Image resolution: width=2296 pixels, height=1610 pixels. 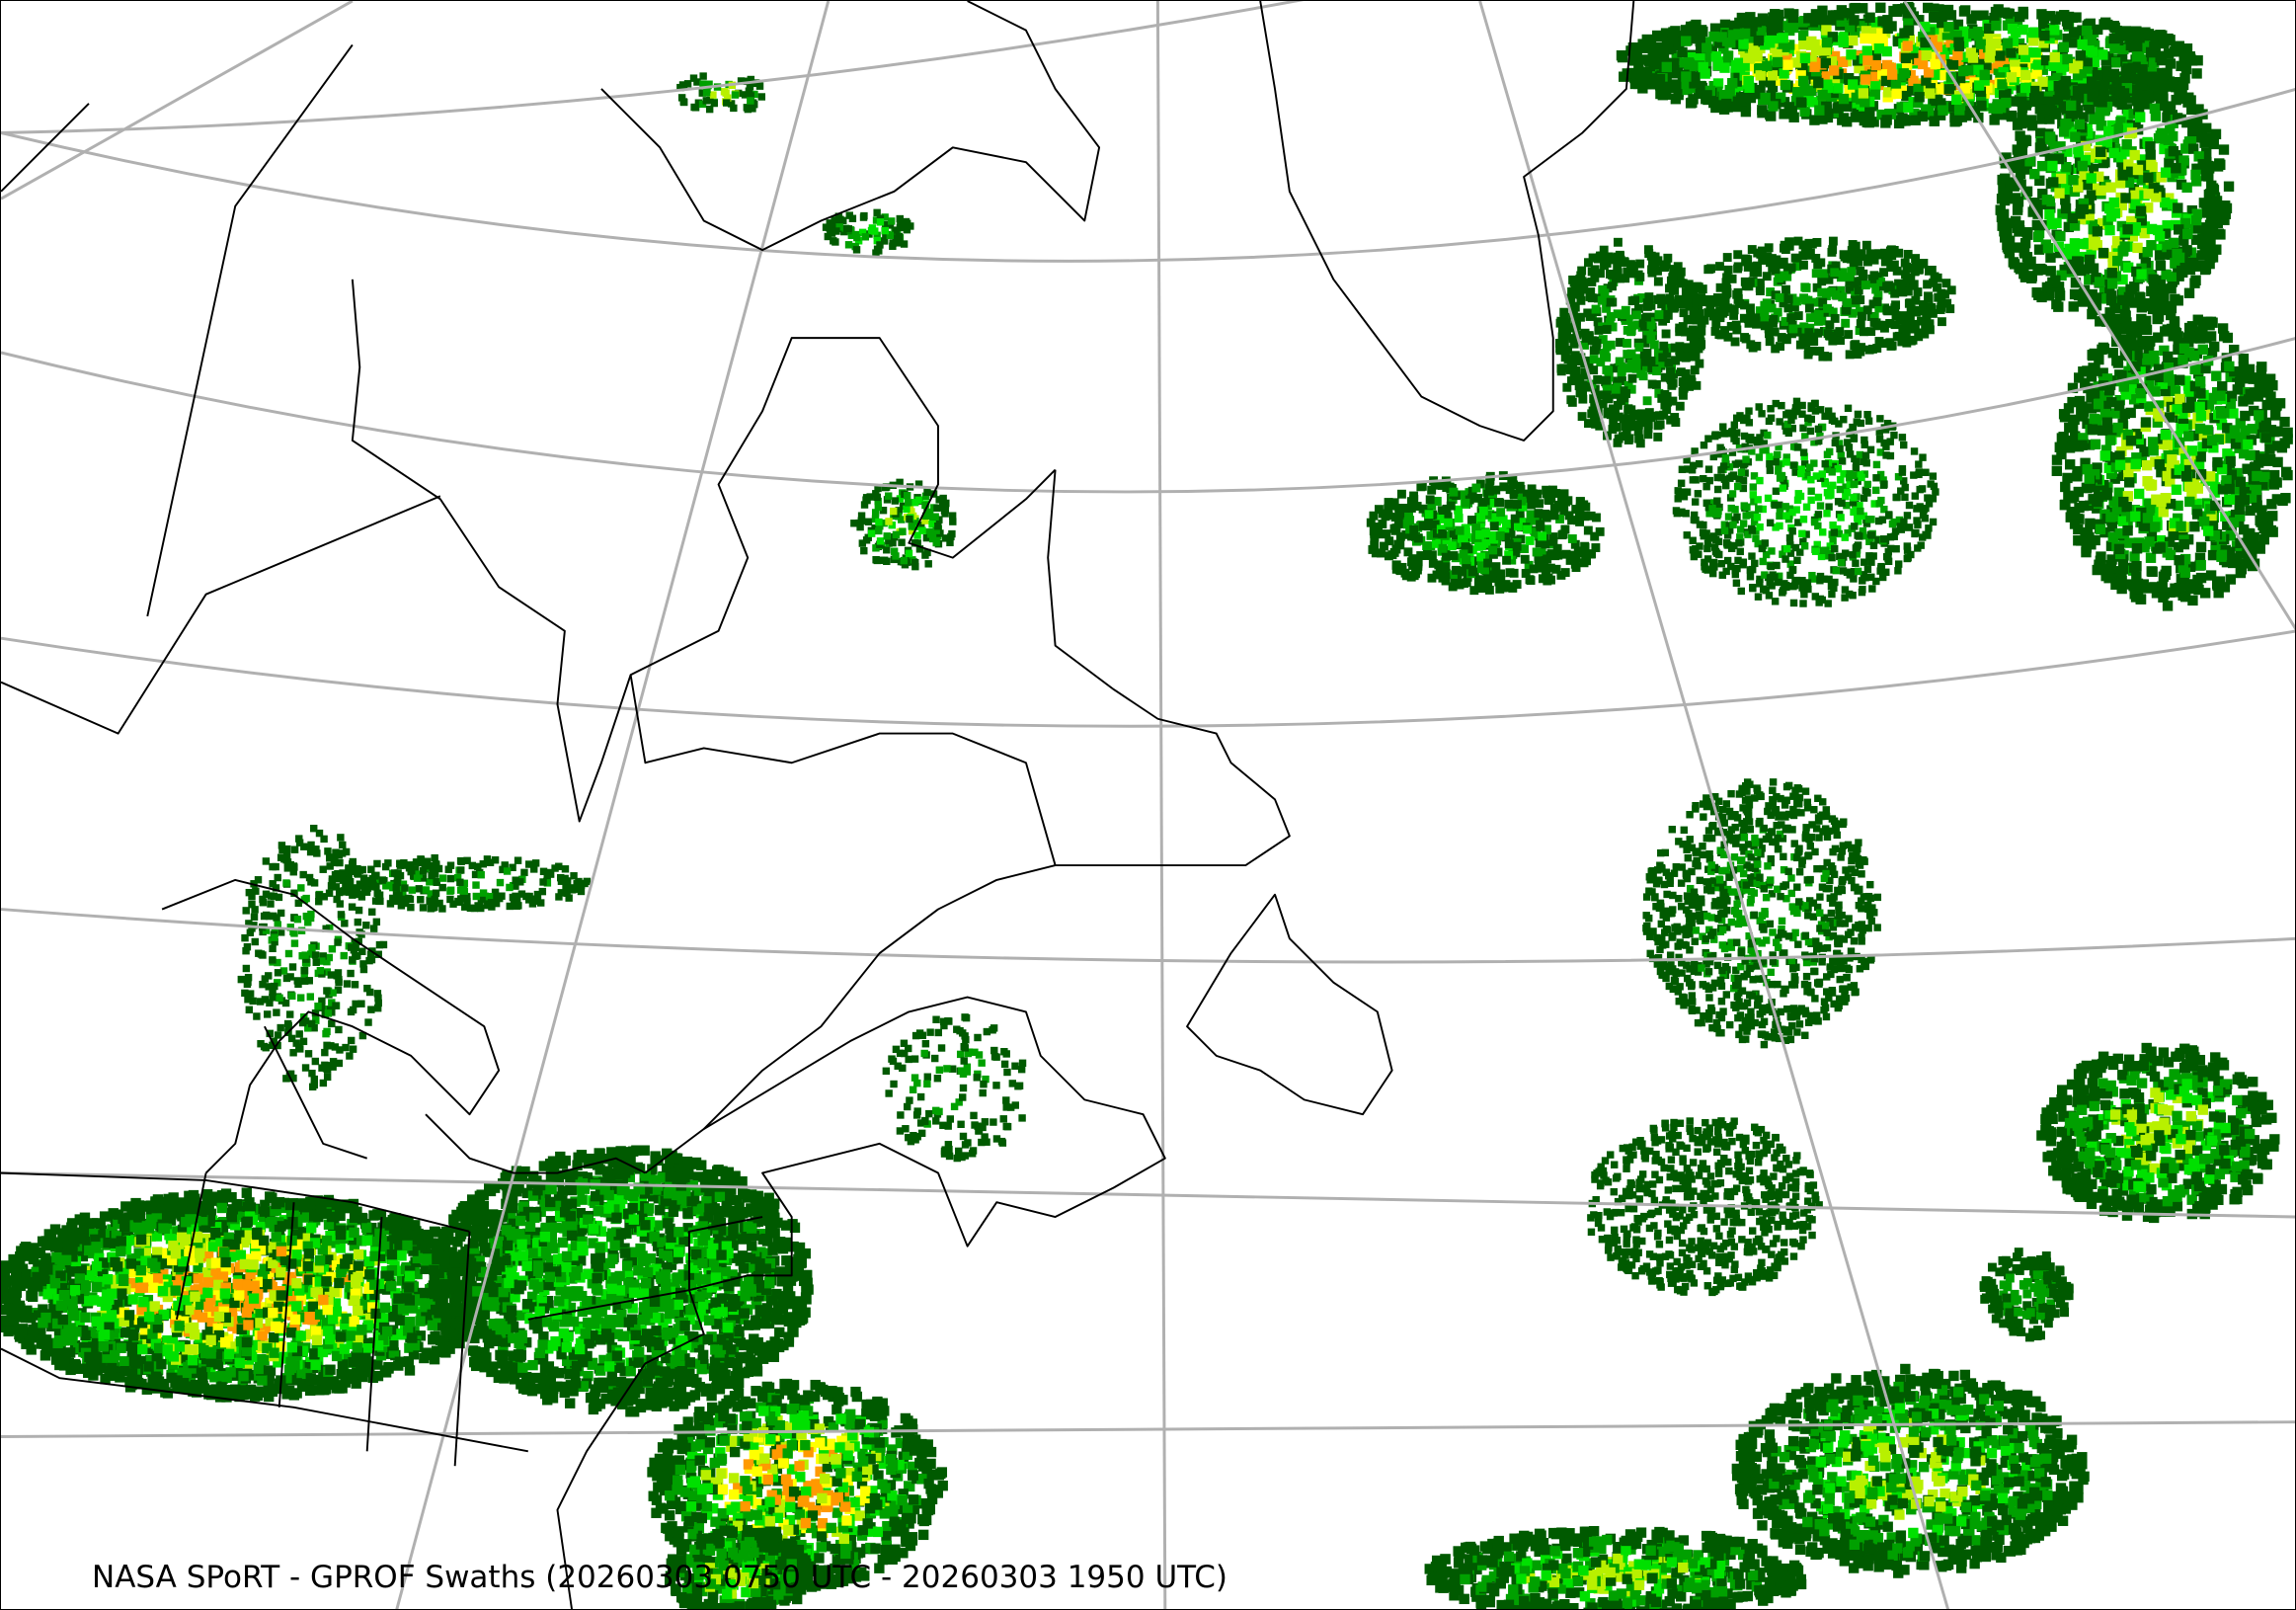 I want to click on hudson-bay-coast, so click(x=704, y=551).